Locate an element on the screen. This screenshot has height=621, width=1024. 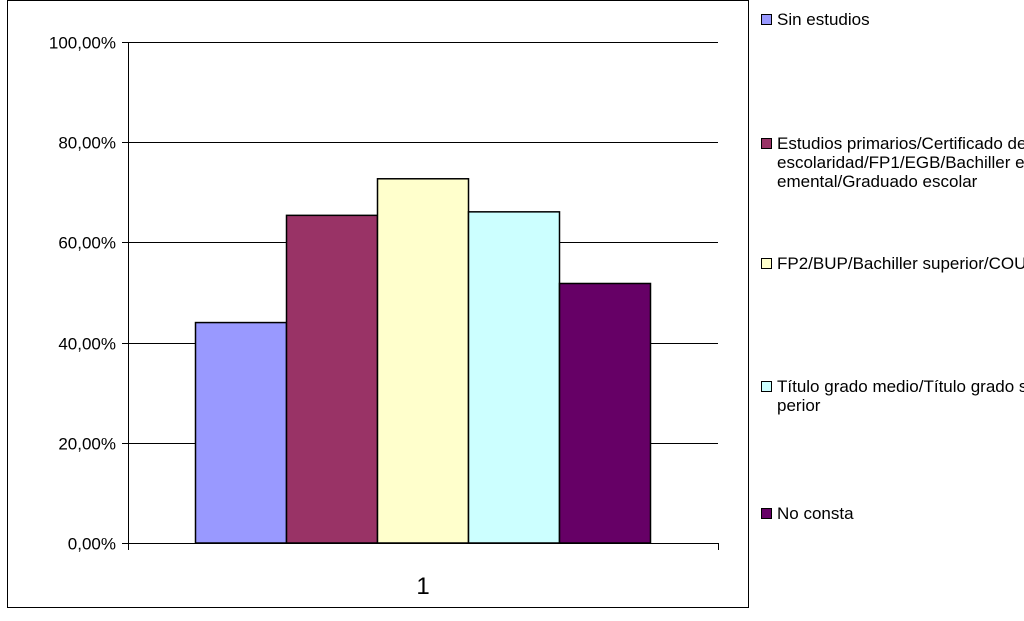
legend-label: No consta is located at coordinates (815, 513).